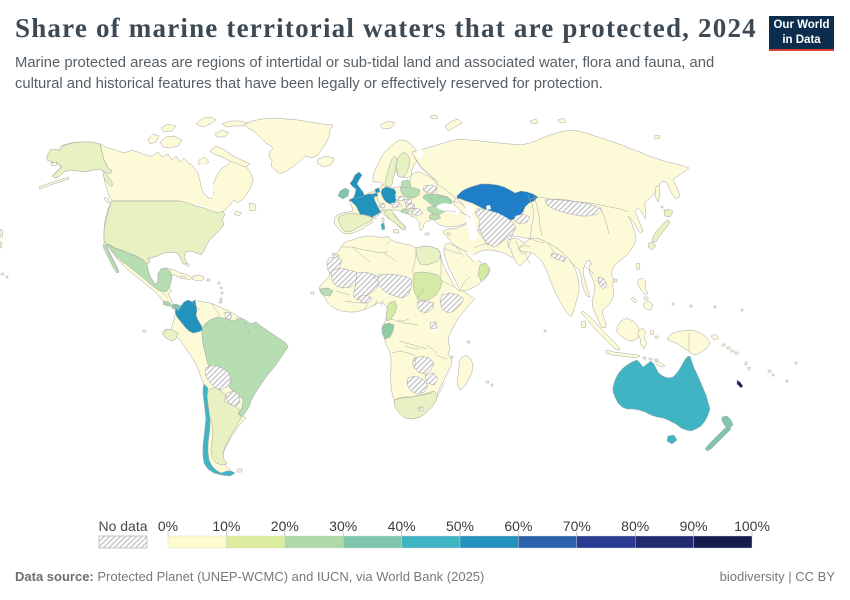 The width and height of the screenshot is (850, 600). What do you see at coordinates (577, 526) in the screenshot?
I see `svg-text: 70%` at bounding box center [577, 526].